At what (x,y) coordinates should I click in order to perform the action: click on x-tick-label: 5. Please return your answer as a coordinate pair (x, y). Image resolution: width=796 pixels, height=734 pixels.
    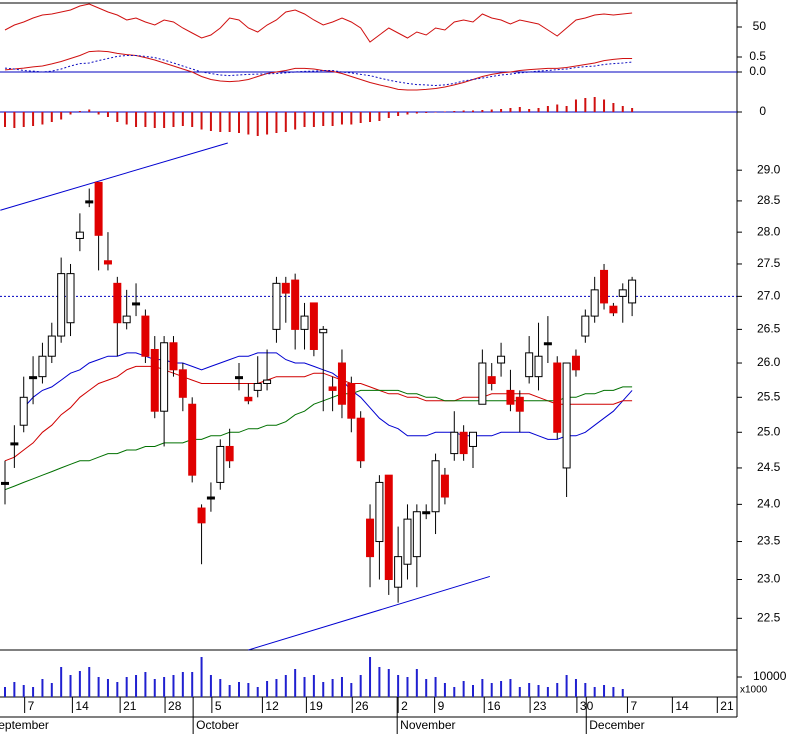
    Looking at the image, I should click on (218, 706).